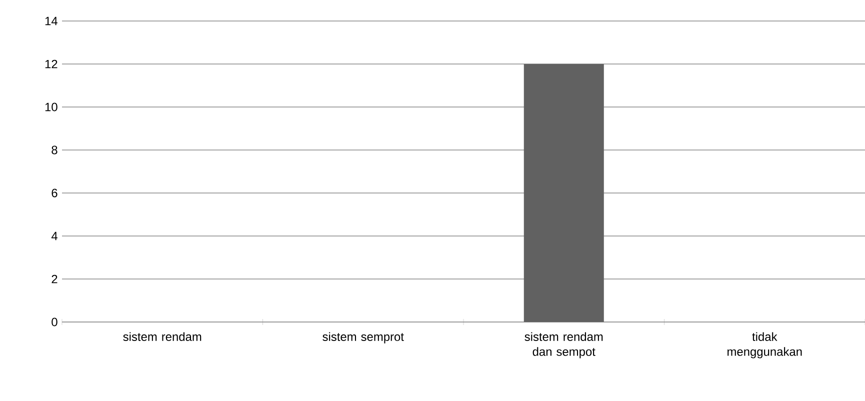 The image size is (865, 401). What do you see at coordinates (55, 193) in the screenshot?
I see `y-tick-label: 6` at bounding box center [55, 193].